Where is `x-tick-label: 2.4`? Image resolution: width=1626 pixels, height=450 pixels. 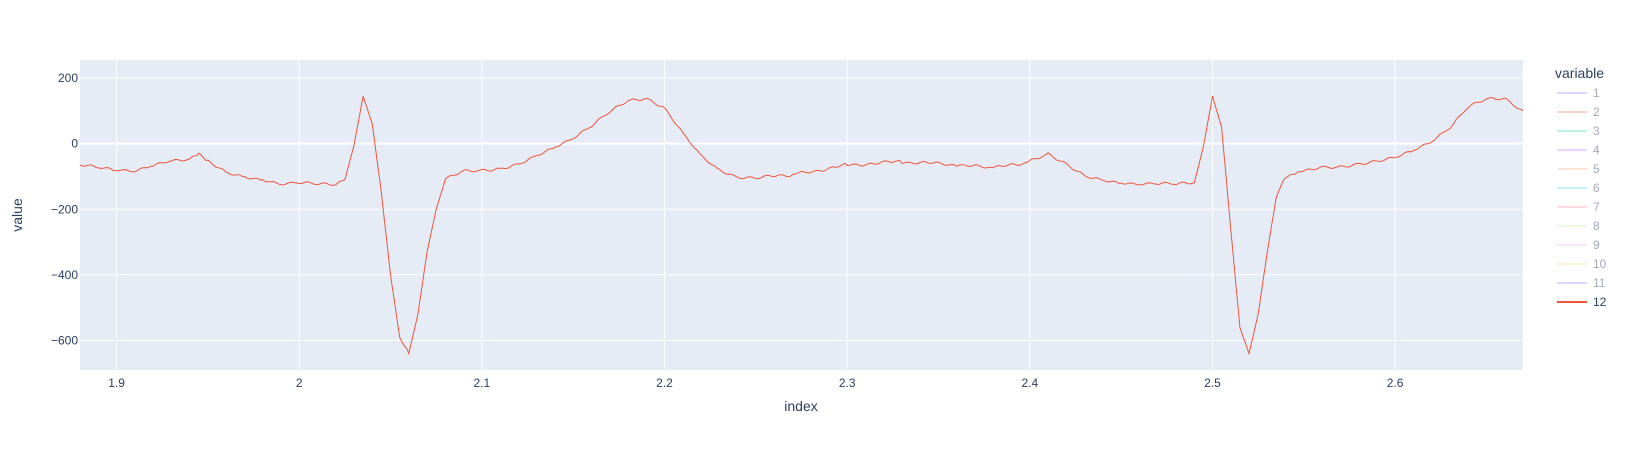
x-tick-label: 2.4 is located at coordinates (1029, 383).